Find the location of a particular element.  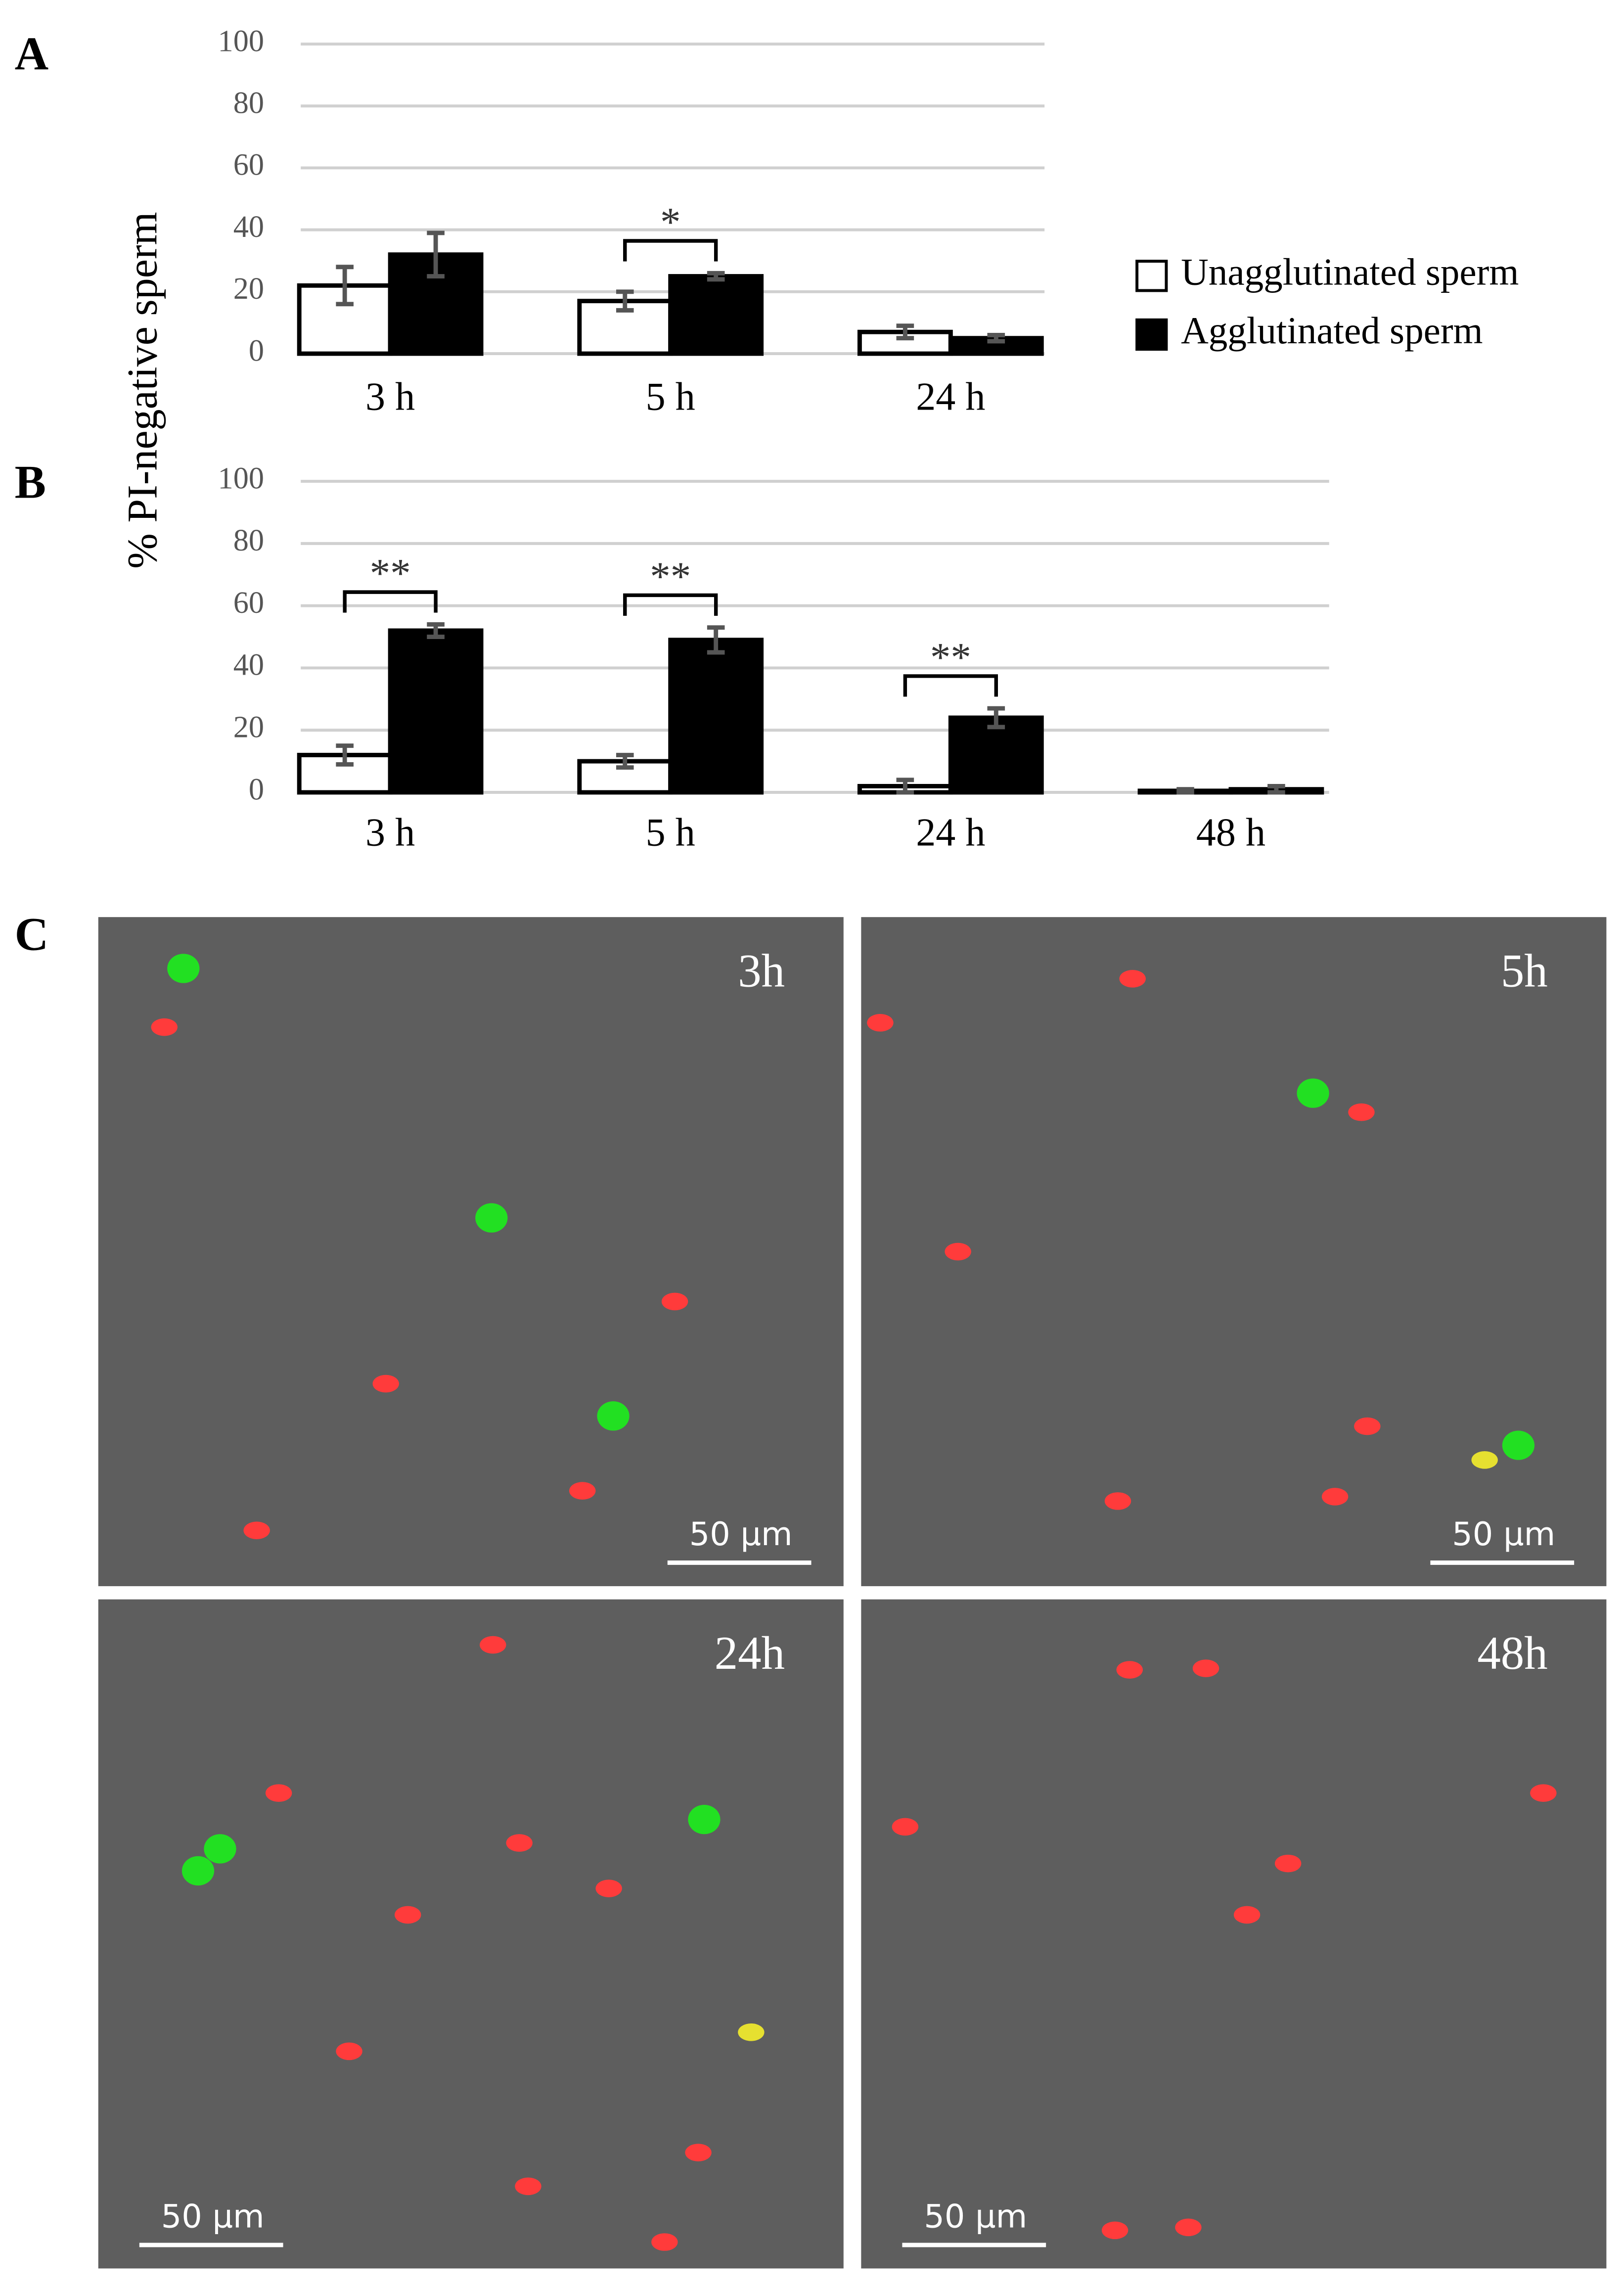

x-tick-label: 48 h is located at coordinates (1230, 832).